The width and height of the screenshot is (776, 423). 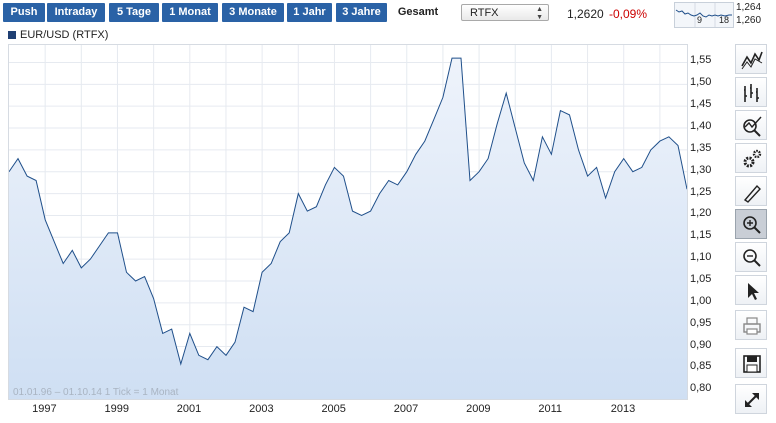 I want to click on range-button-3-monate: 3 Monate, so click(x=253, y=12).